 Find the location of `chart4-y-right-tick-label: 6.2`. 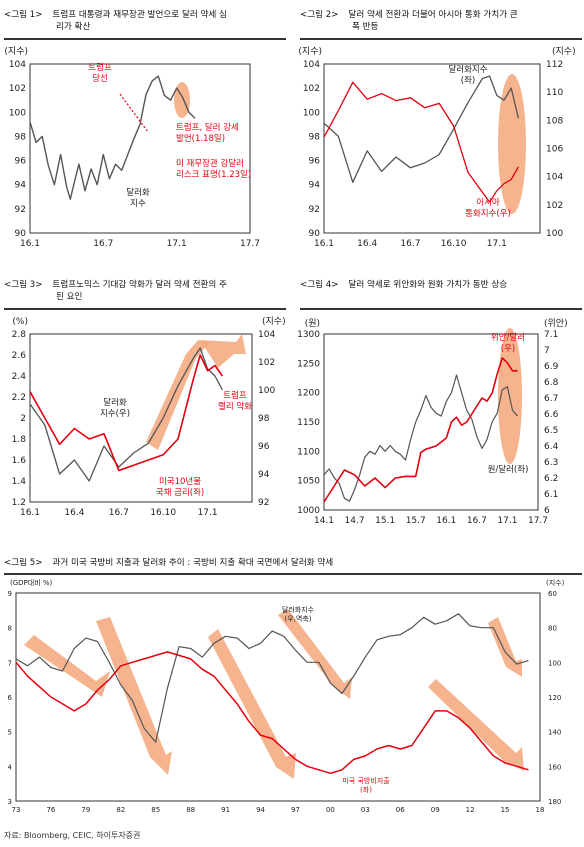

chart4-y-right-tick-label: 6.2 is located at coordinates (551, 479).